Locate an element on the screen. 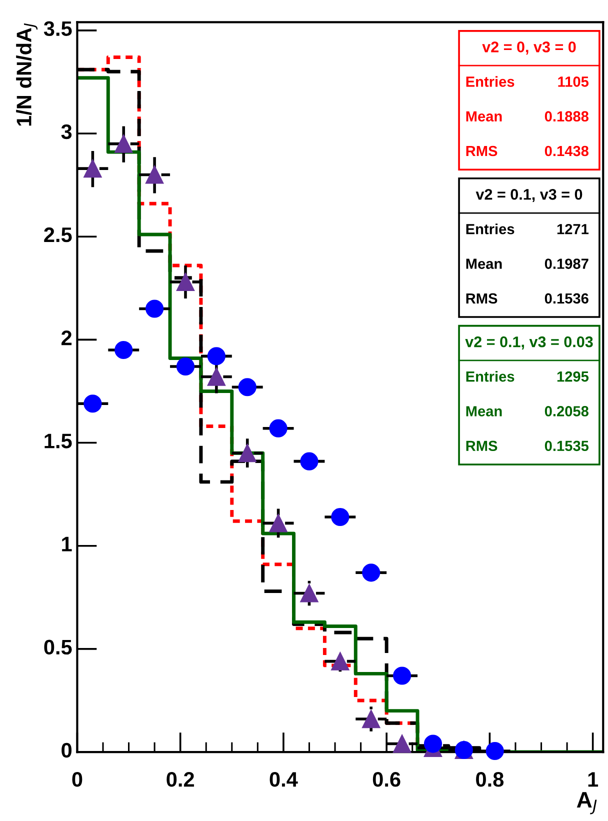 This screenshot has width=608, height=821. annotation: 0.1438 is located at coordinates (566, 151).